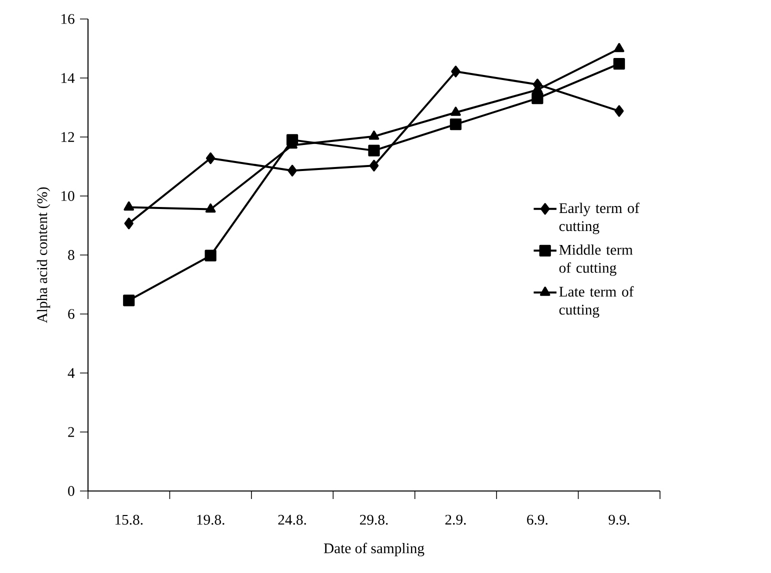 The width and height of the screenshot is (771, 573). Describe the element at coordinates (596, 302) in the screenshot. I see `legend-label: Late term of cutting` at that location.